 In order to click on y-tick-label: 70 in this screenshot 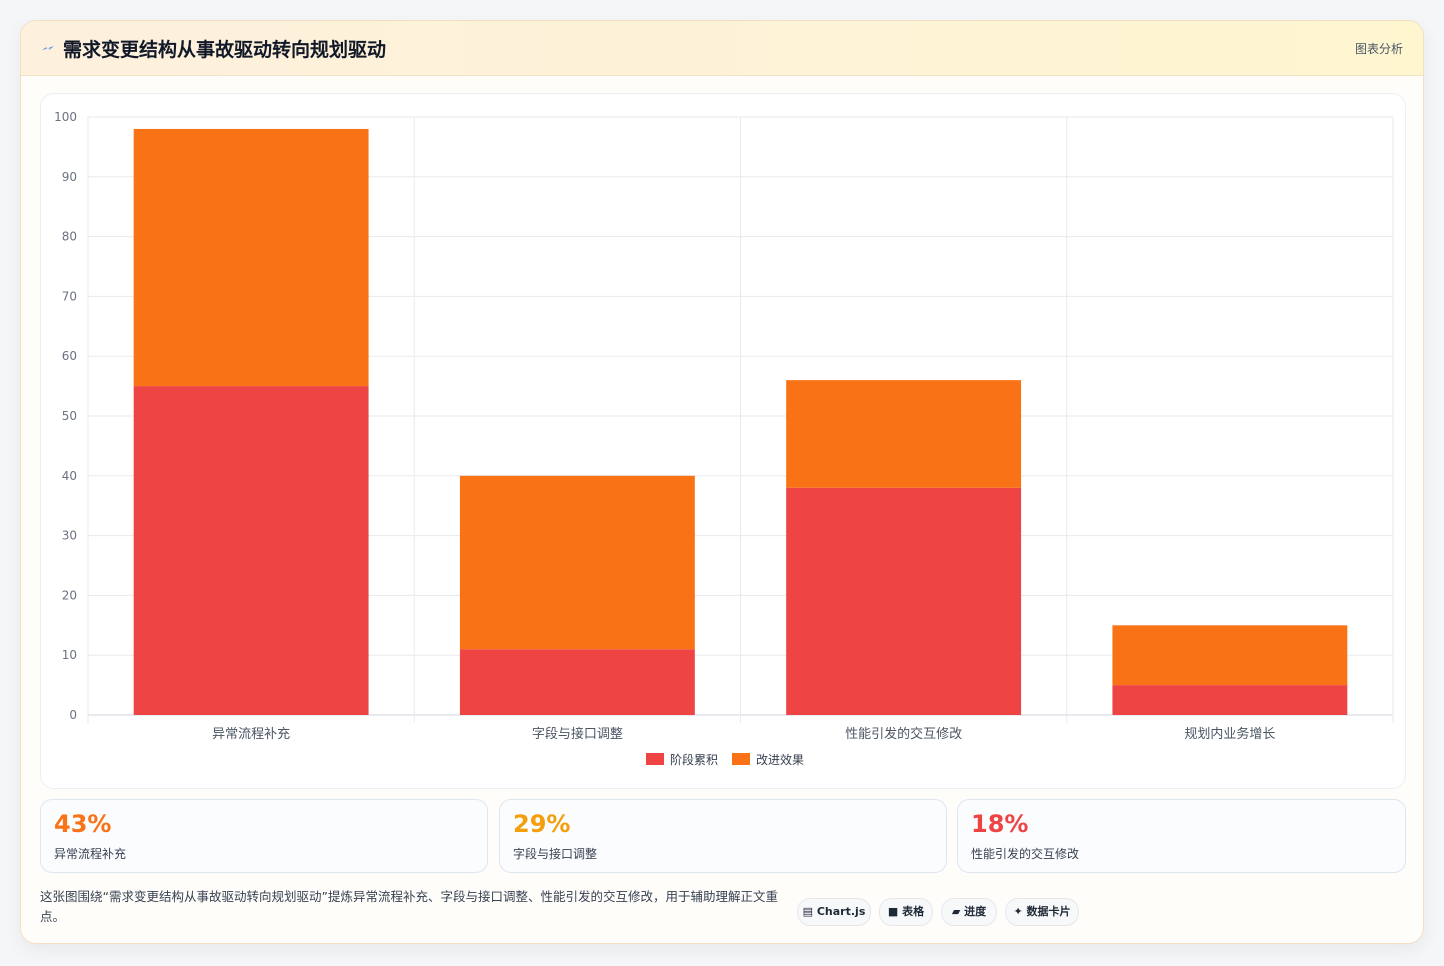, I will do `click(69, 296)`.